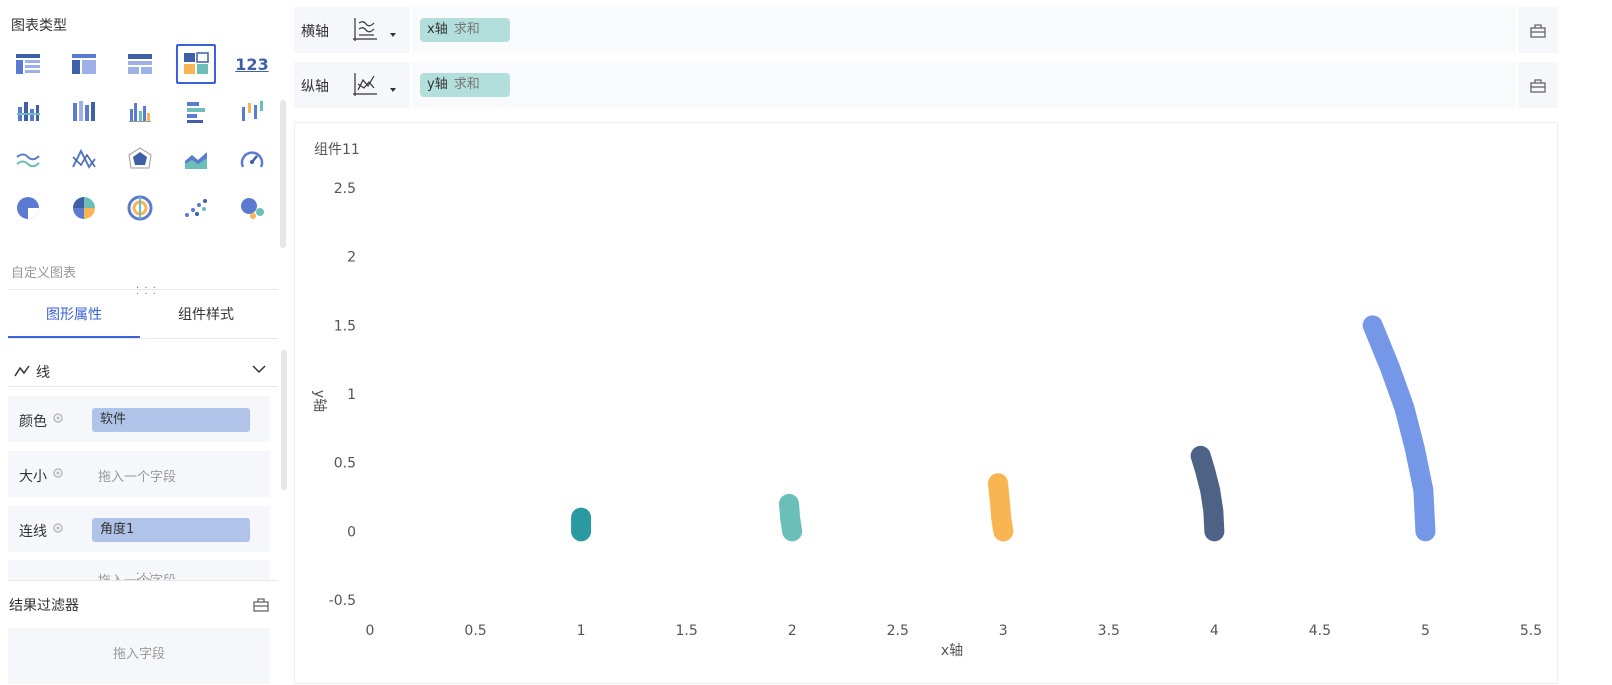  I want to click on tab-graphic-properties: 图形属性, so click(74, 319).